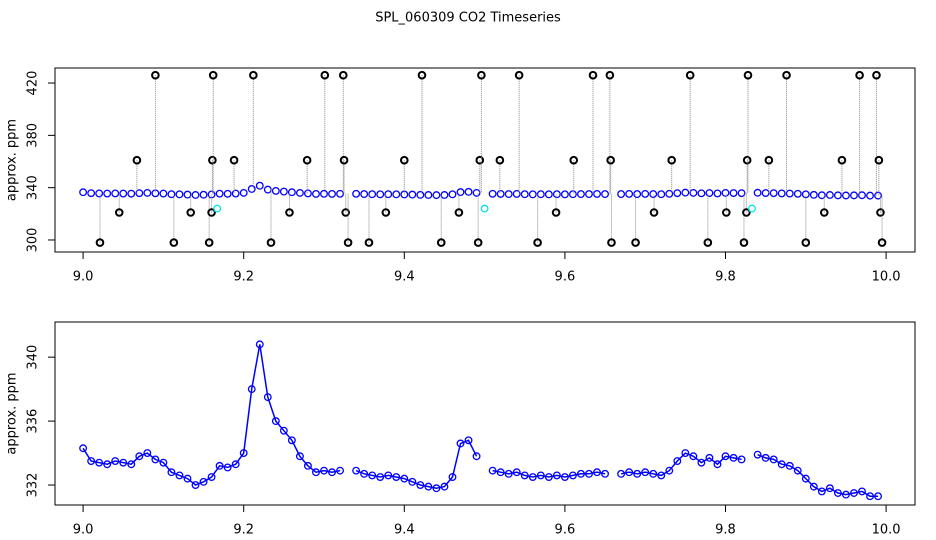 This screenshot has width=936, height=540. I want to click on y-axis-label: approx. ppm, so click(12, 413).